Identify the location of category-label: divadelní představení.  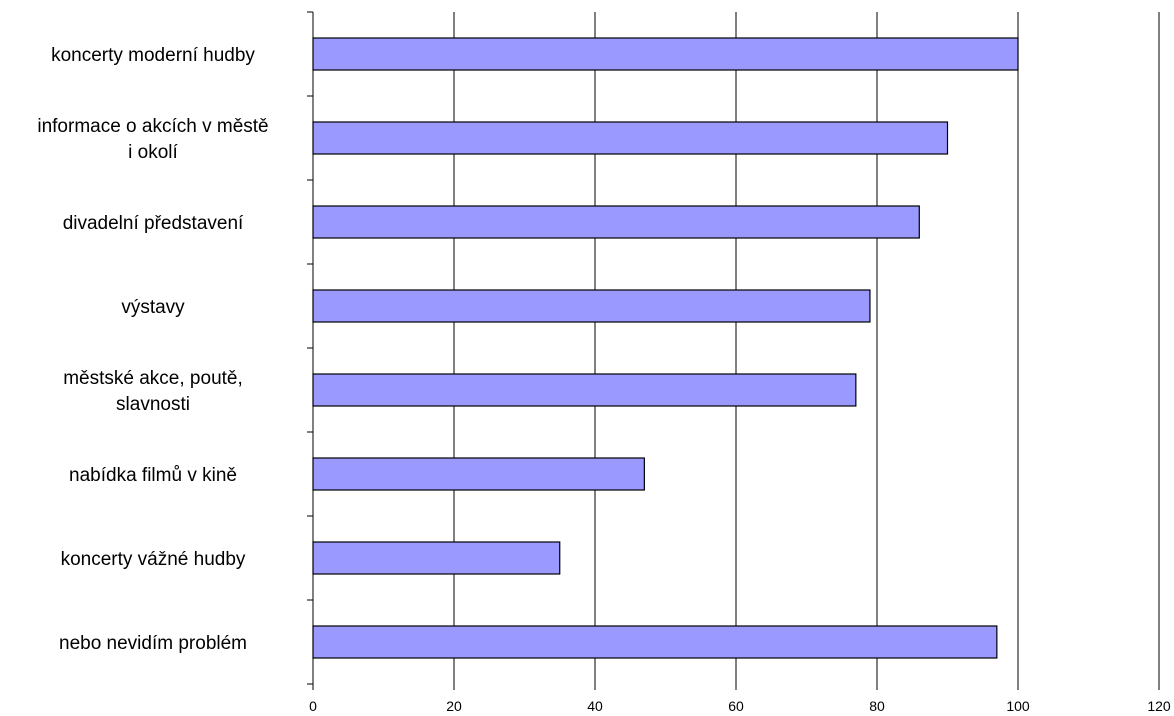
(153, 223).